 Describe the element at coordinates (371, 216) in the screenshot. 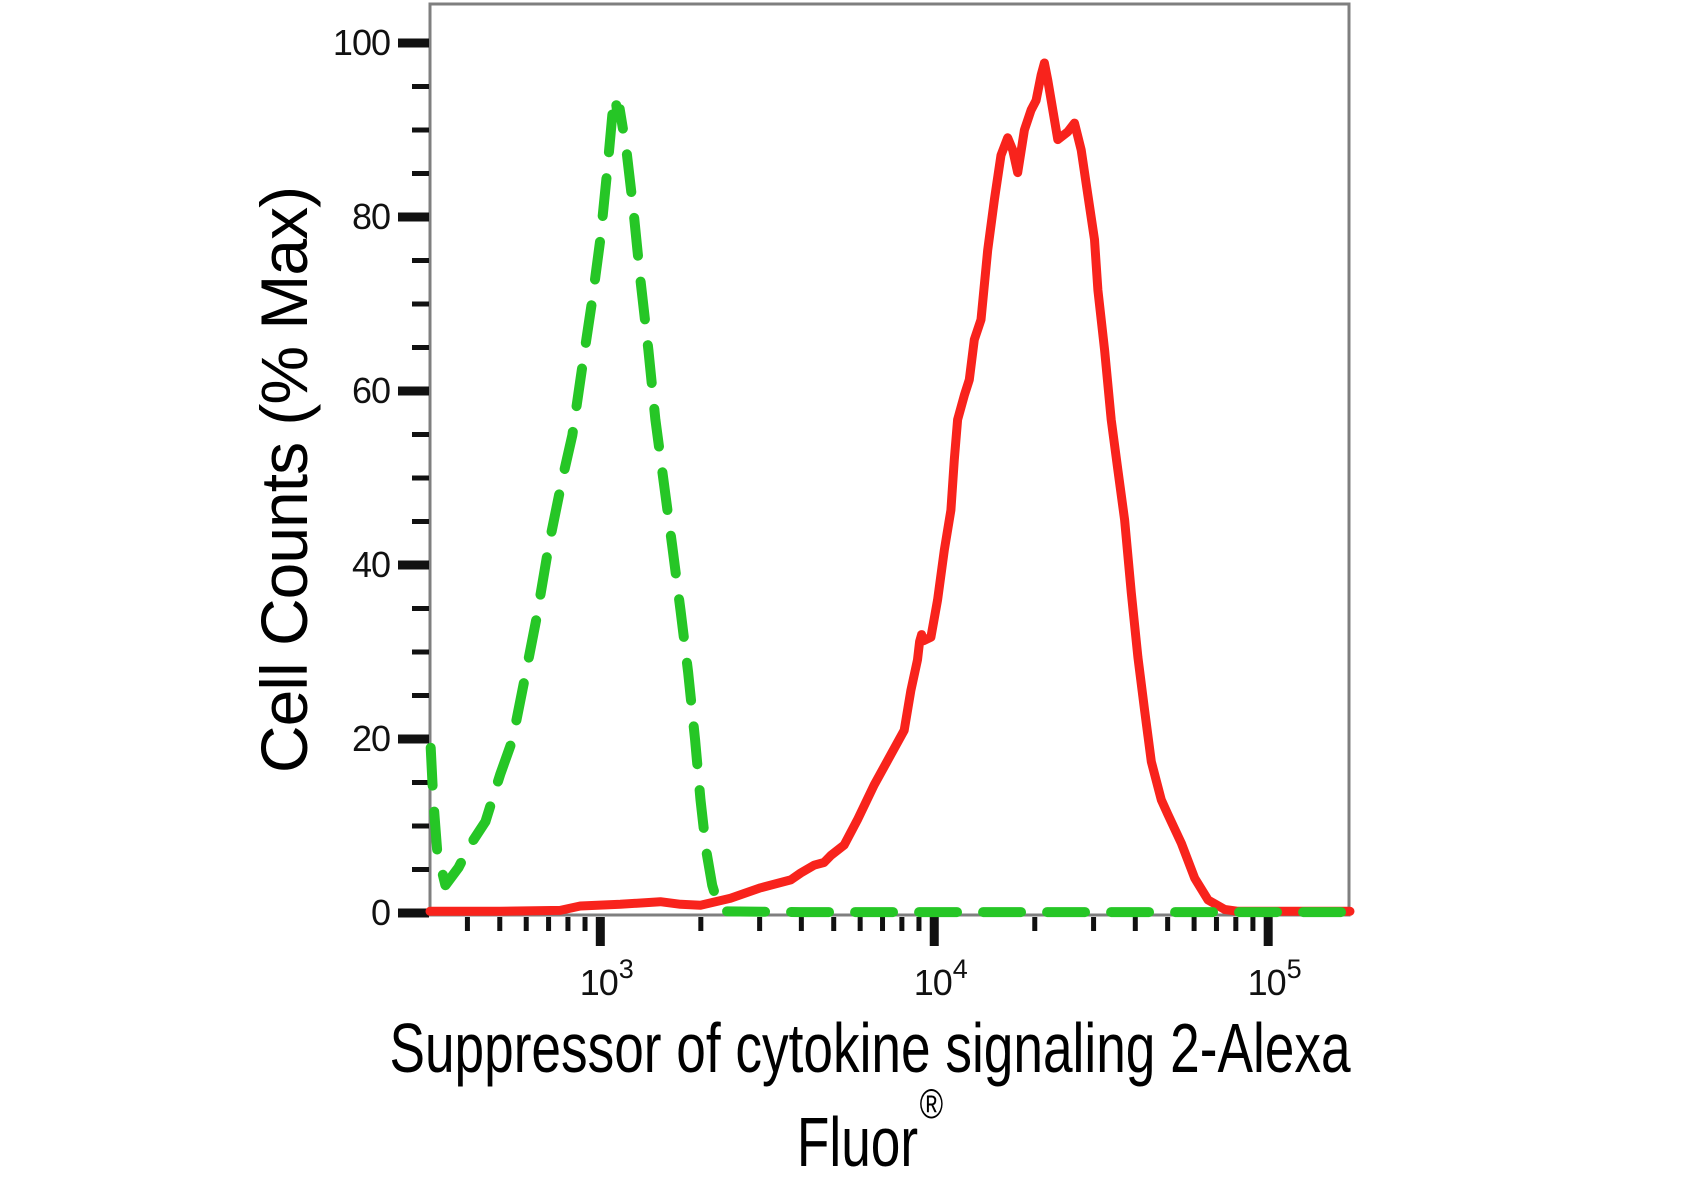

I see `y-tick-label: 80` at that location.